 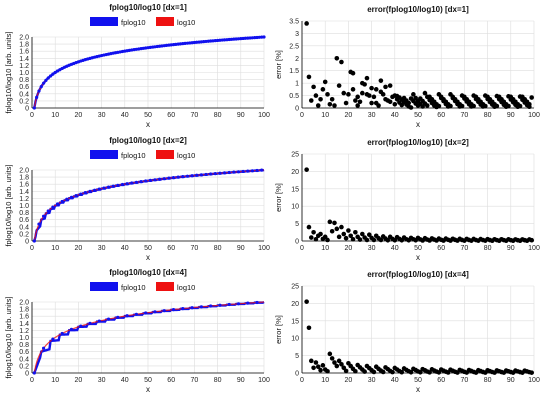 What do you see at coordinates (24, 38) in the screenshot?
I see `y-tick-label: 2.0` at bounding box center [24, 38].